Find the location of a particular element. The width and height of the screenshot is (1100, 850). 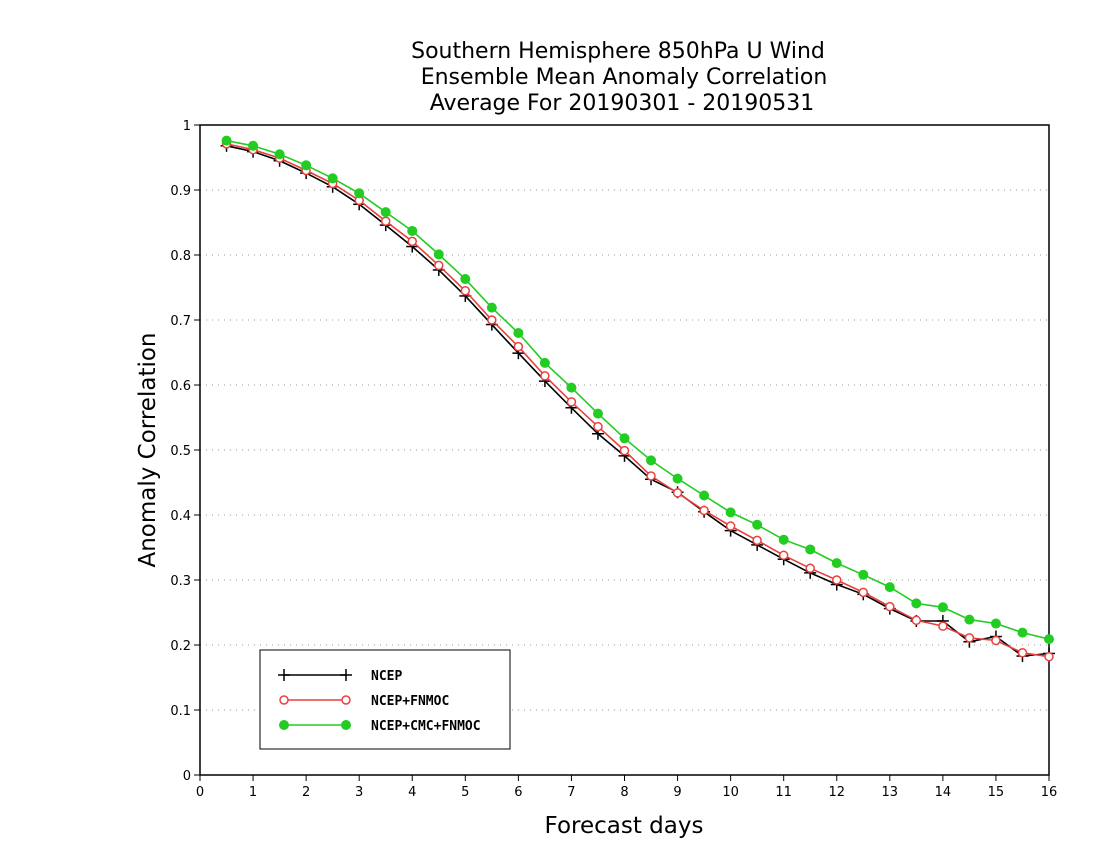

x-tick-label-3: 3 is located at coordinates (359, 792).